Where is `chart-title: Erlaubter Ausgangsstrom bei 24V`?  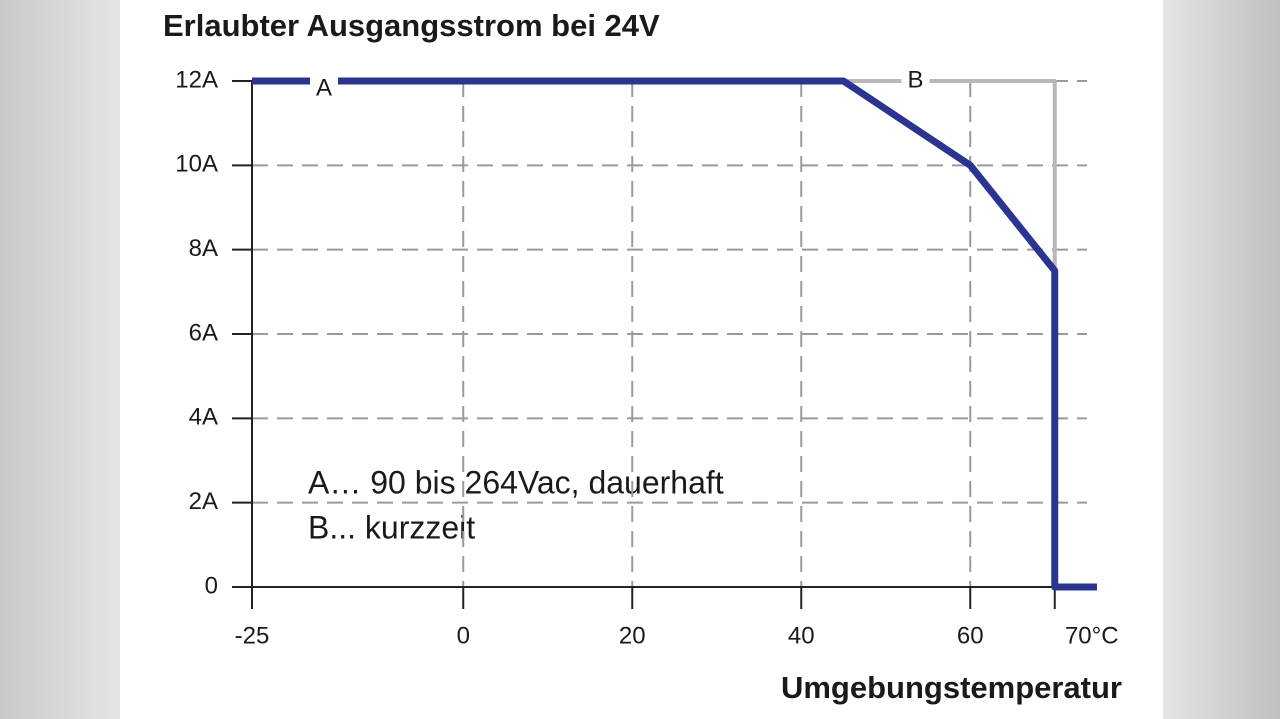 chart-title: Erlaubter Ausgangsstrom bei 24V is located at coordinates (411, 25).